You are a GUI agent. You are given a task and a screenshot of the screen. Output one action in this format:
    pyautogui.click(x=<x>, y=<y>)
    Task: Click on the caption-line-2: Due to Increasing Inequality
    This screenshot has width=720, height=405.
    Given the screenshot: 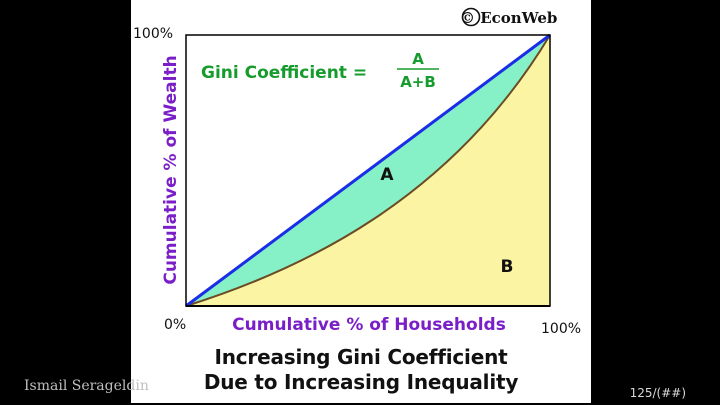 What is the action you would take?
    pyautogui.click(x=361, y=382)
    